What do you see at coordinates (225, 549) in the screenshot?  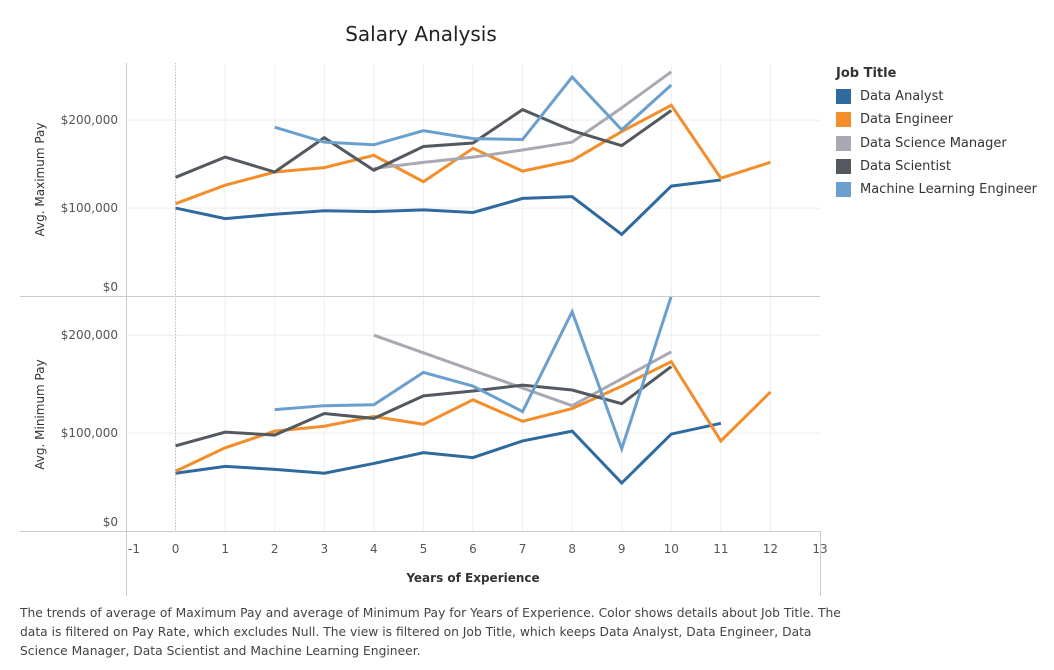 I see `x-tick-label: 1` at bounding box center [225, 549].